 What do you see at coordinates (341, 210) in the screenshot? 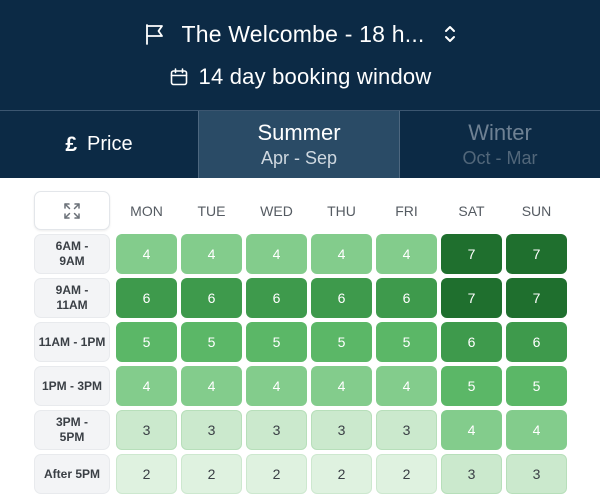
I see `day-header-thu: THU` at bounding box center [341, 210].